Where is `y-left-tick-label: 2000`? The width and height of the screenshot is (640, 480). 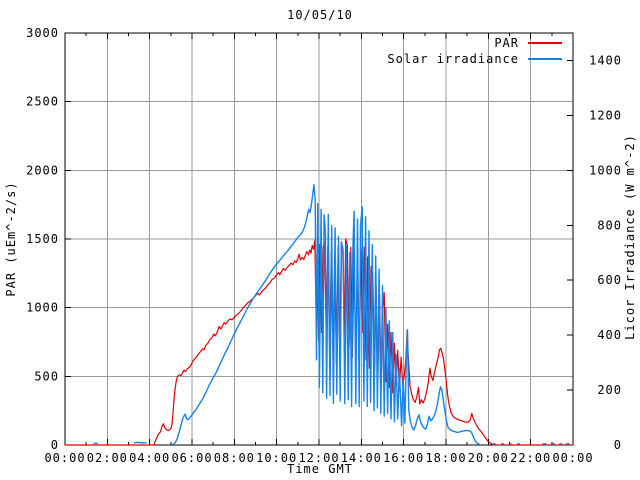 y-left-tick-label: 2000 is located at coordinates (42, 170).